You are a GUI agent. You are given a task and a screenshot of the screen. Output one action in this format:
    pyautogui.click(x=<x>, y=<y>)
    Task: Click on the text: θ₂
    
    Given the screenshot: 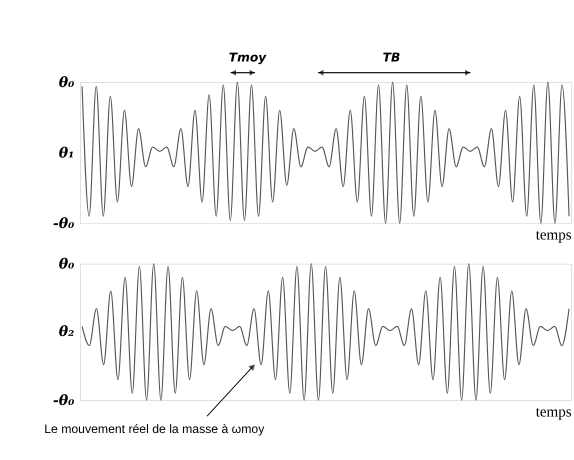 What is the action you would take?
    pyautogui.click(x=66, y=332)
    